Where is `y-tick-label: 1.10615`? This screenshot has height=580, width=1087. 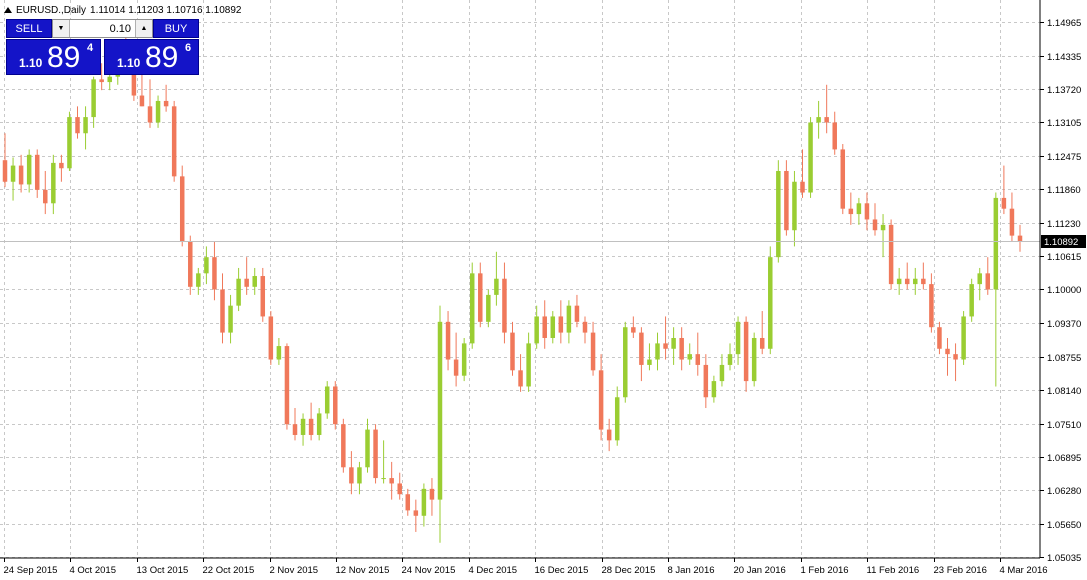 y-tick-label: 1.10615 is located at coordinates (1064, 257).